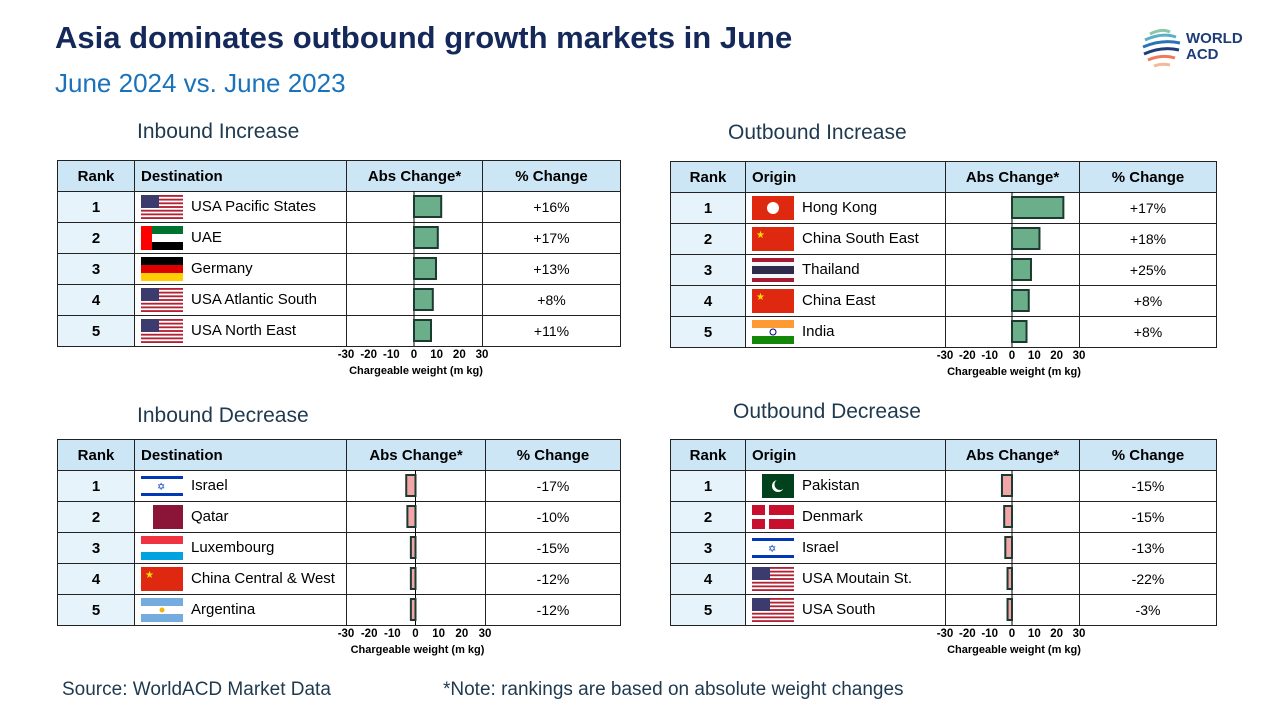 Image resolution: width=1280 pixels, height=720 pixels. I want to click on outbound-increase-bars, so click(1038, 269).